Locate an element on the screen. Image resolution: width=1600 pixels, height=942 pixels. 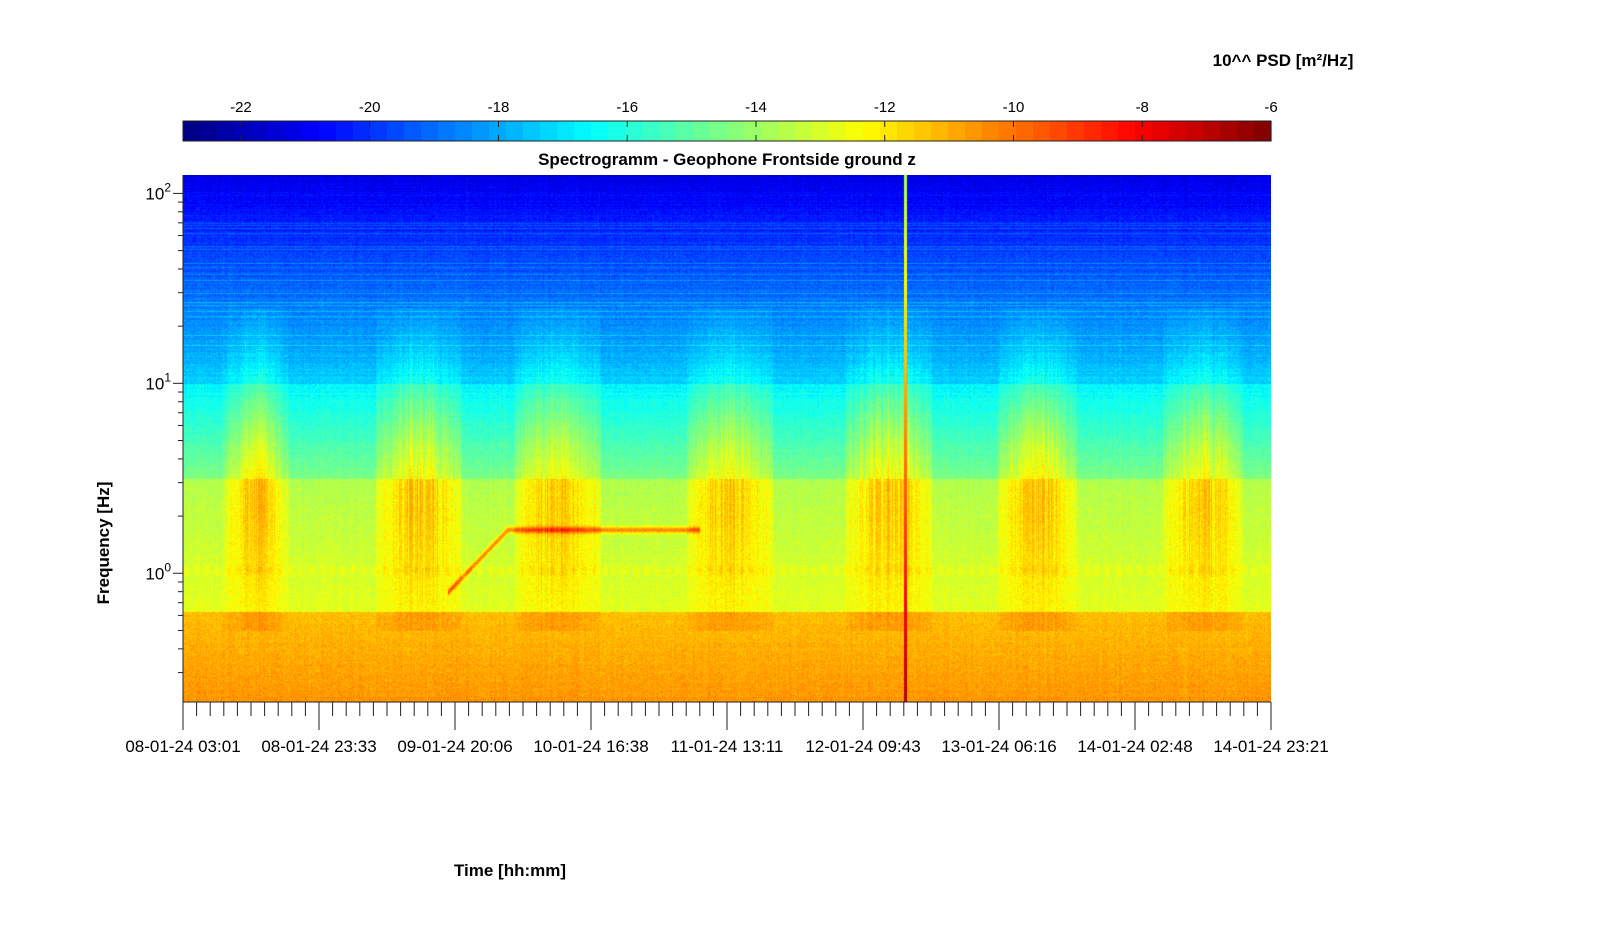
x-tick-label: 14-01-24 02:48 is located at coordinates (1134, 746).